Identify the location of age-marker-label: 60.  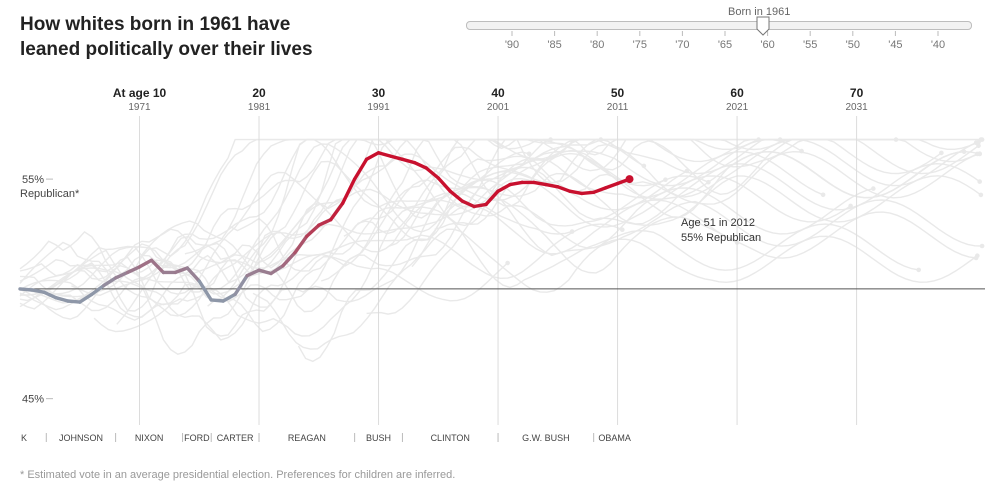
(737, 93).